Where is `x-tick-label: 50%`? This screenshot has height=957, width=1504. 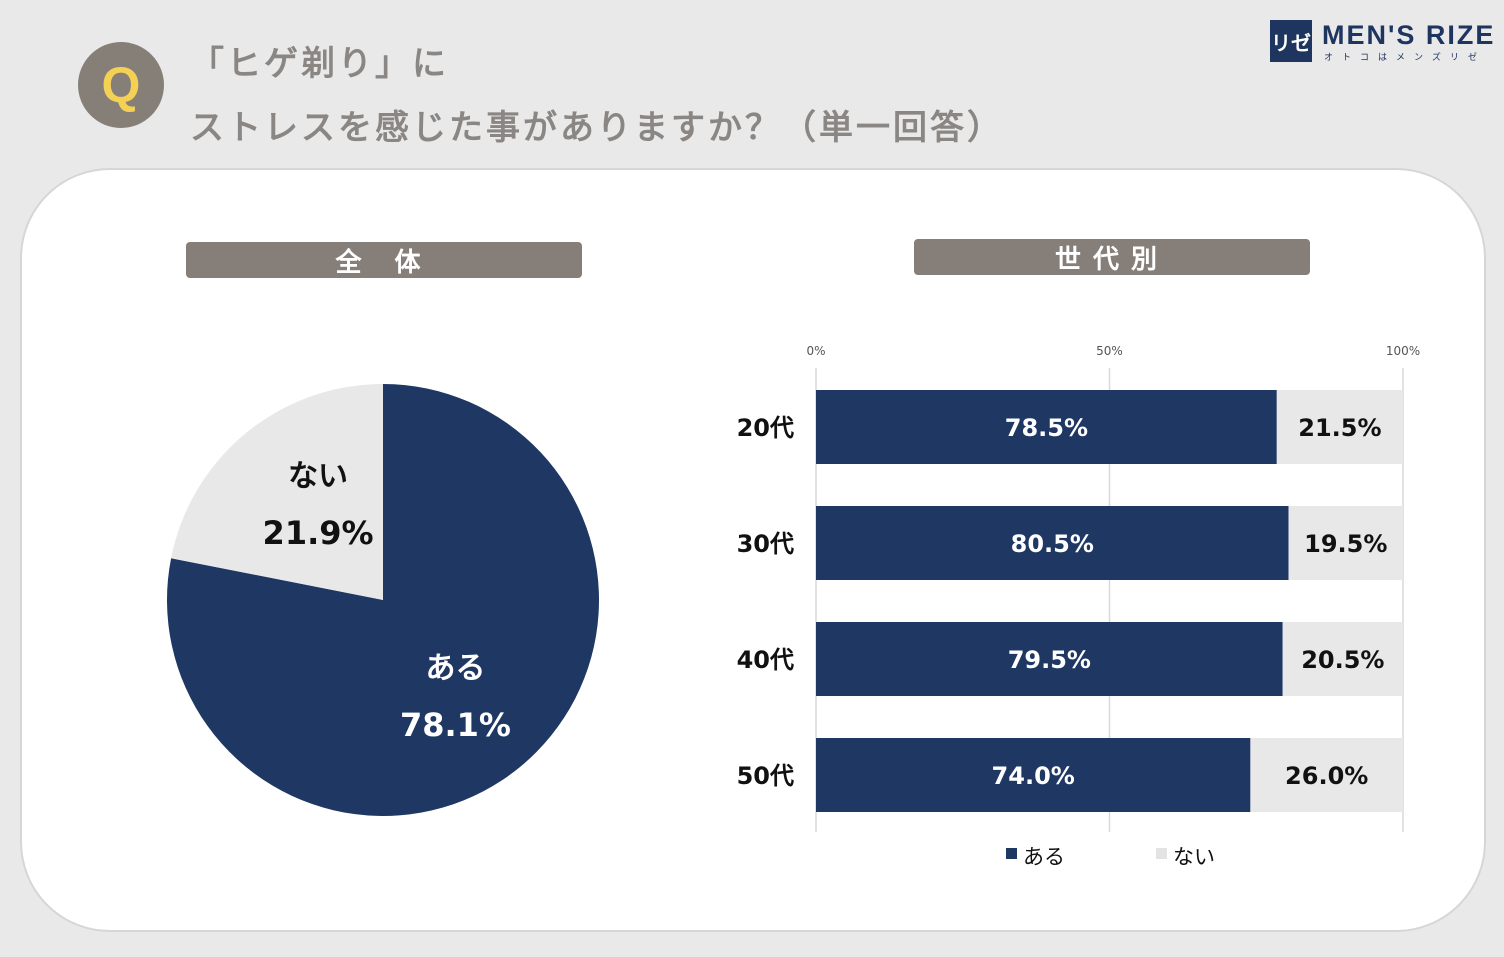 x-tick-label: 50% is located at coordinates (1109, 351).